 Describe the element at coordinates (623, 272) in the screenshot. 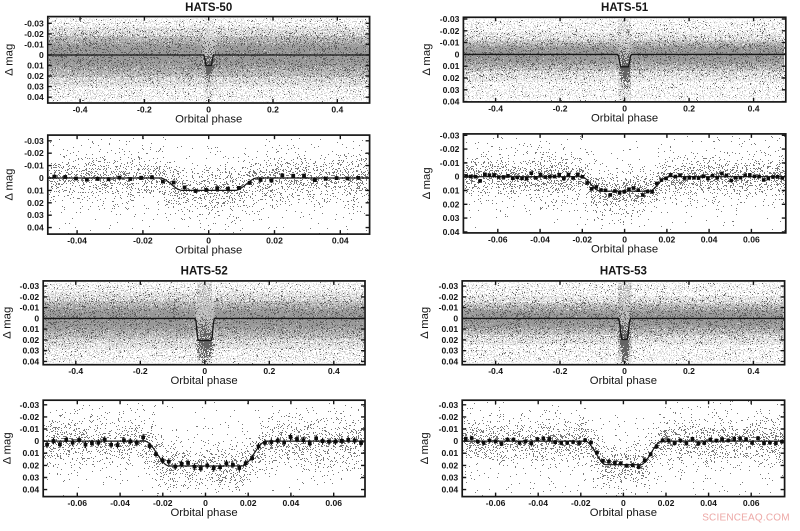

I see `svg-text: HATS-53` at that location.